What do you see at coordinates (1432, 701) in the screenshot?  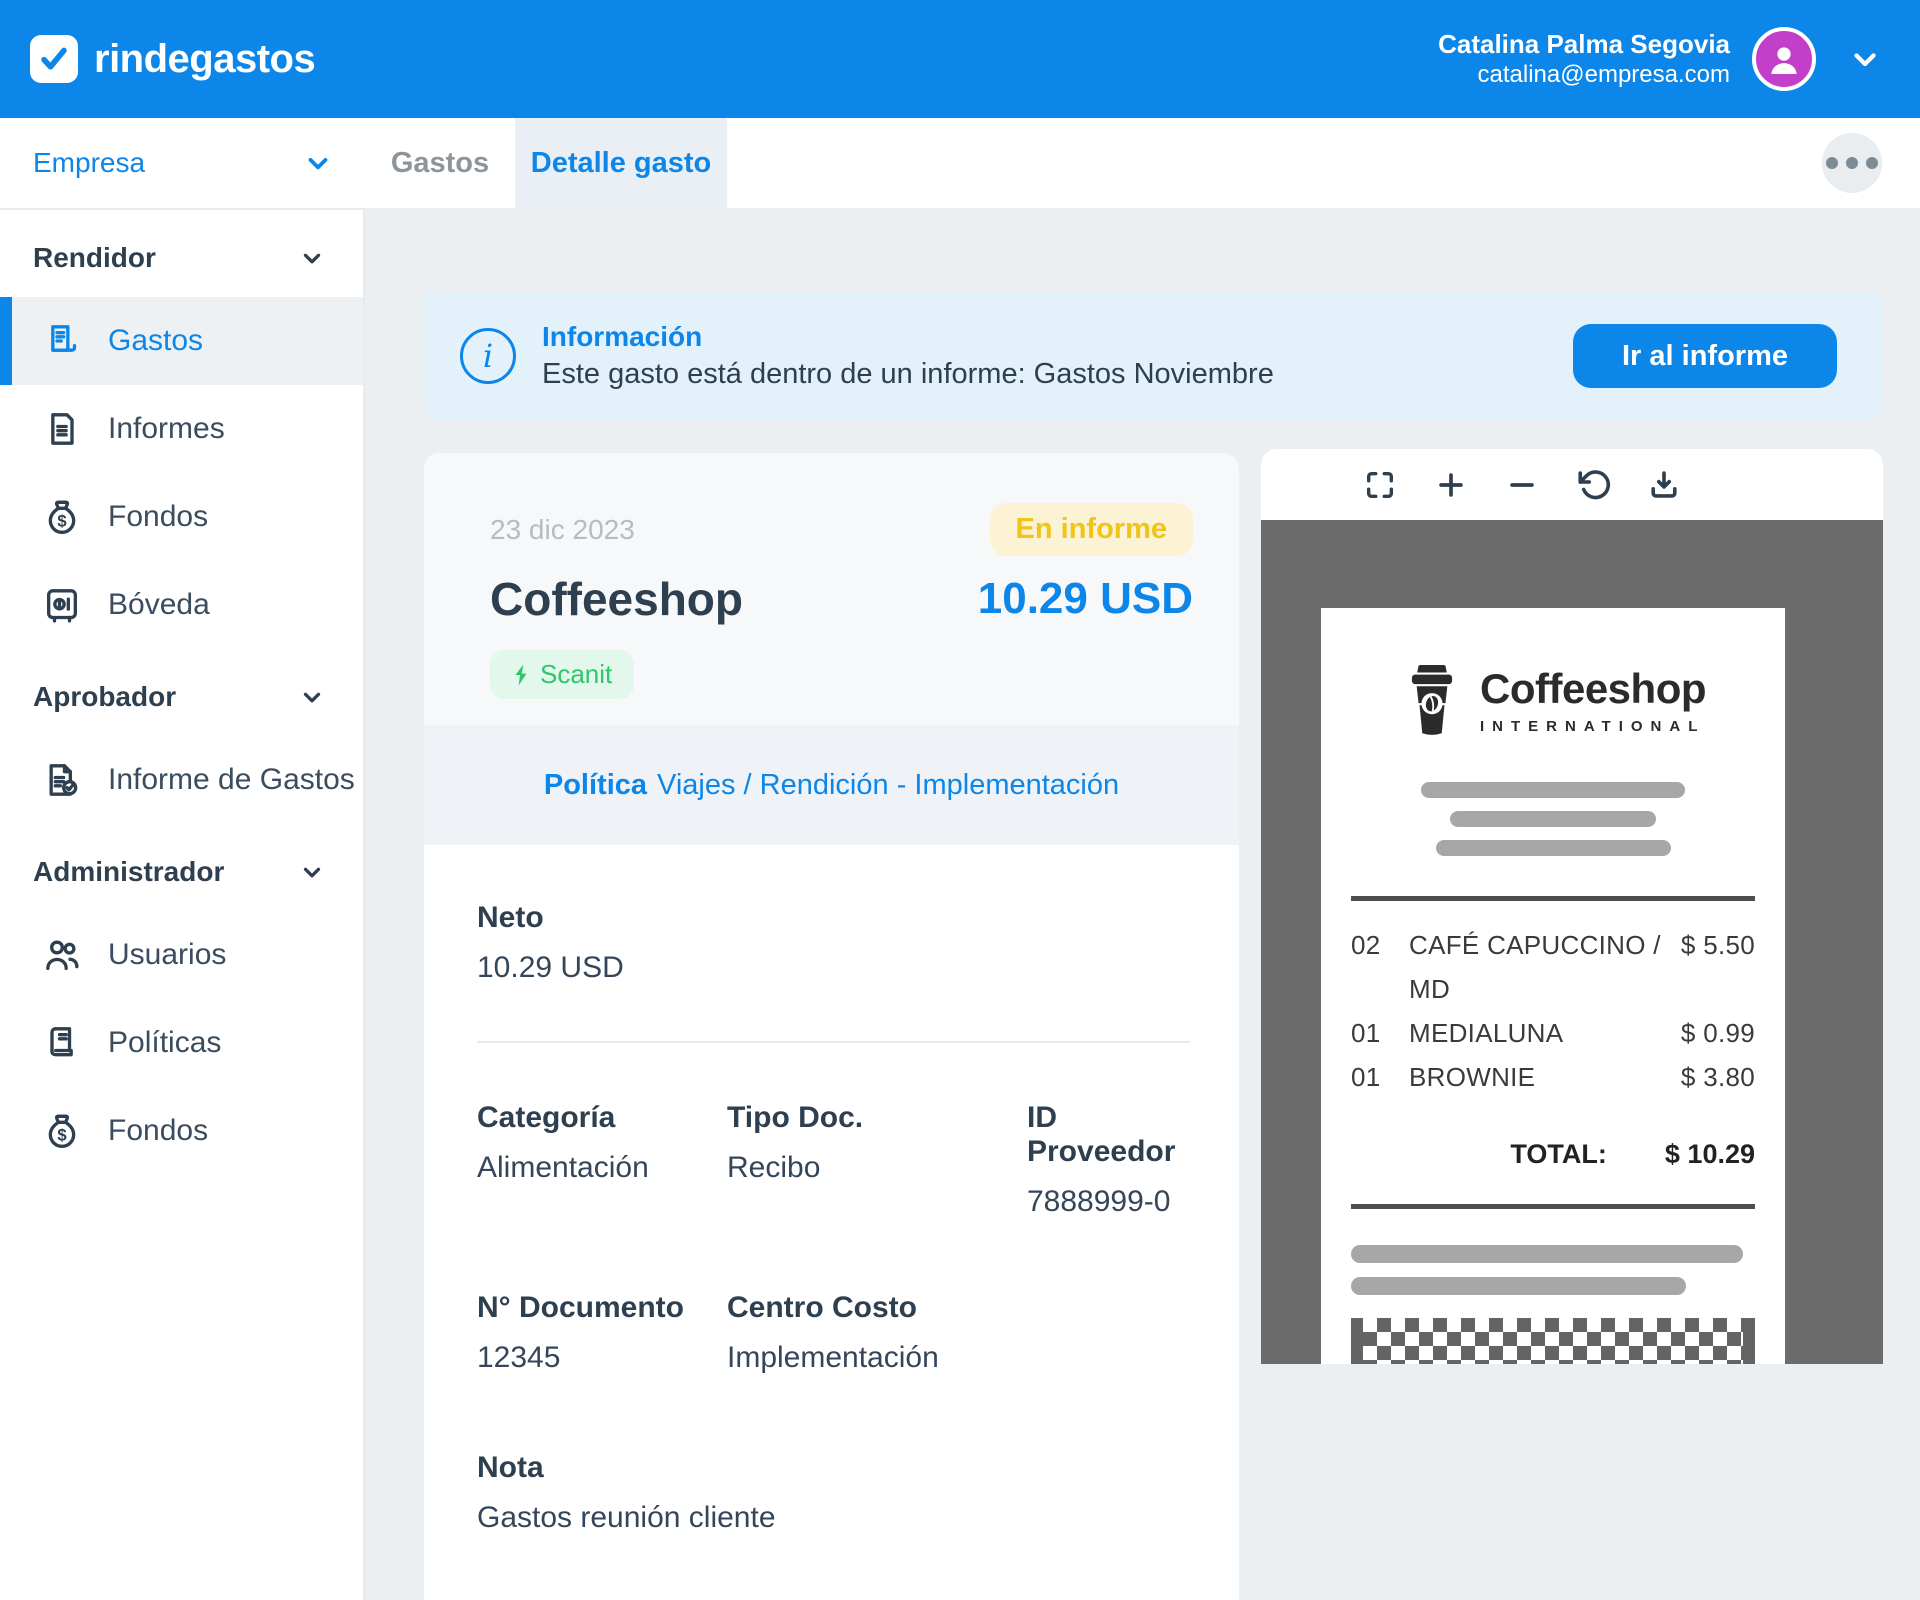 I see `coffee-cup-icon` at bounding box center [1432, 701].